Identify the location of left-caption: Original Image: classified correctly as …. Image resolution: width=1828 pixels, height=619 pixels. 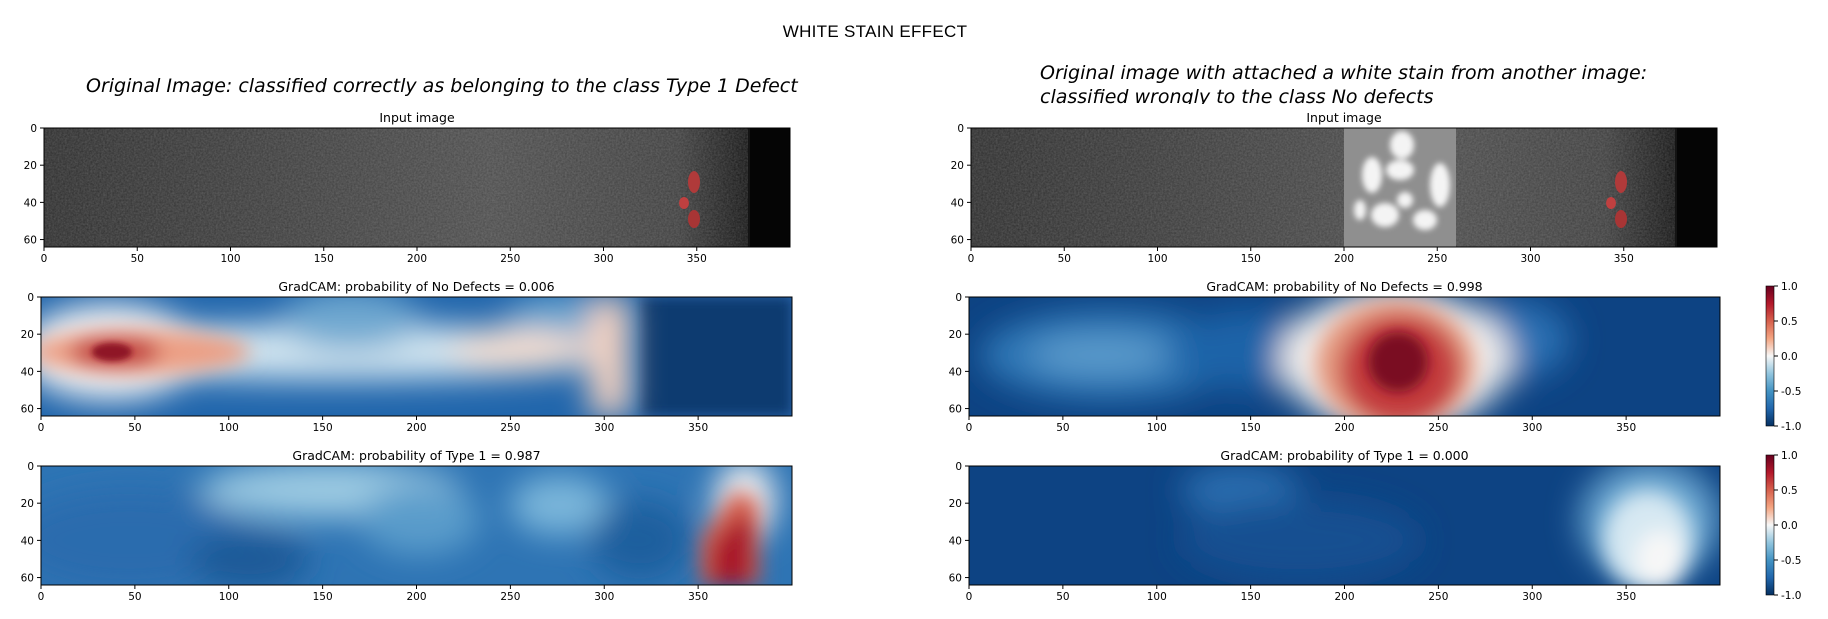
(442, 86).